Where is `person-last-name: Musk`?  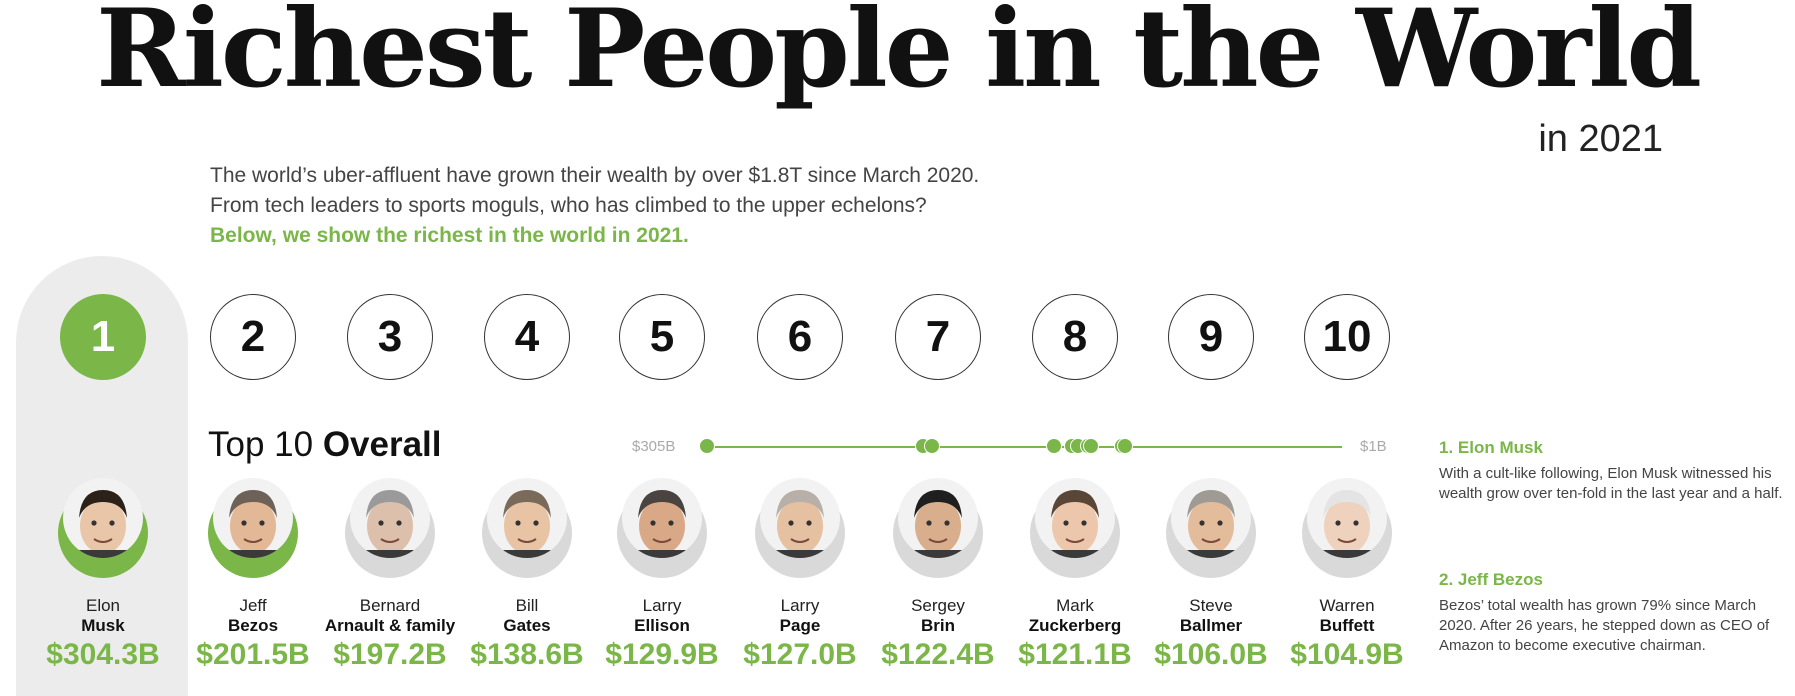
person-last-name: Musk is located at coordinates (103, 625).